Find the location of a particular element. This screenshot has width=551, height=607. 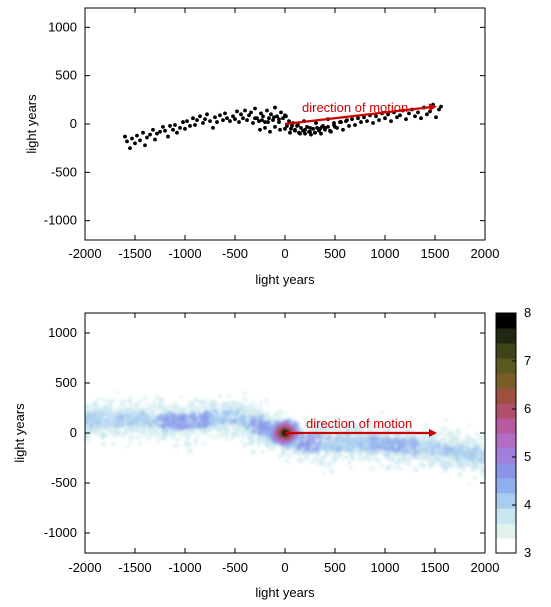

colorbar-tick-label: 4 is located at coordinates (527, 504).